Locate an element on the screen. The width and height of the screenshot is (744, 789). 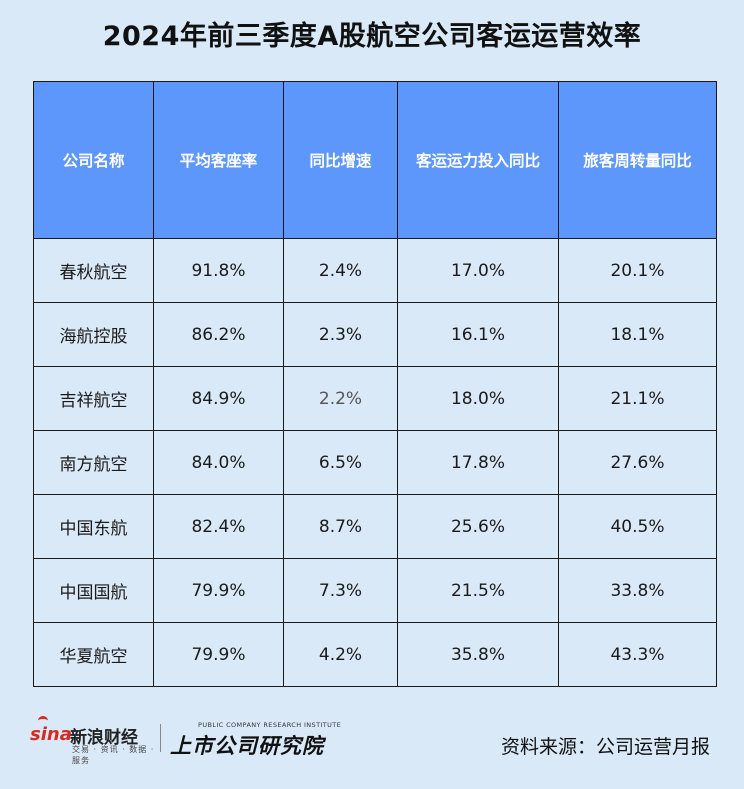
column-header: 客运运力投入同比 is located at coordinates (478, 160).